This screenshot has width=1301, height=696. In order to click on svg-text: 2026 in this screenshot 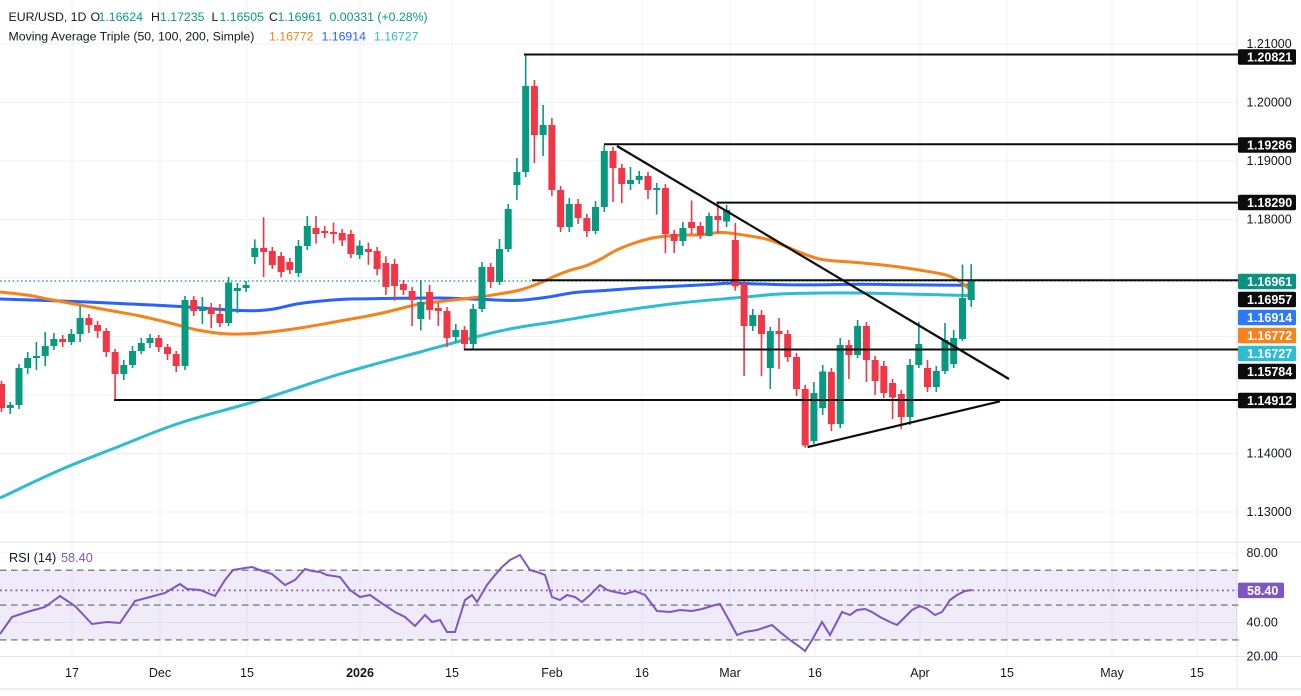, I will do `click(360, 673)`.